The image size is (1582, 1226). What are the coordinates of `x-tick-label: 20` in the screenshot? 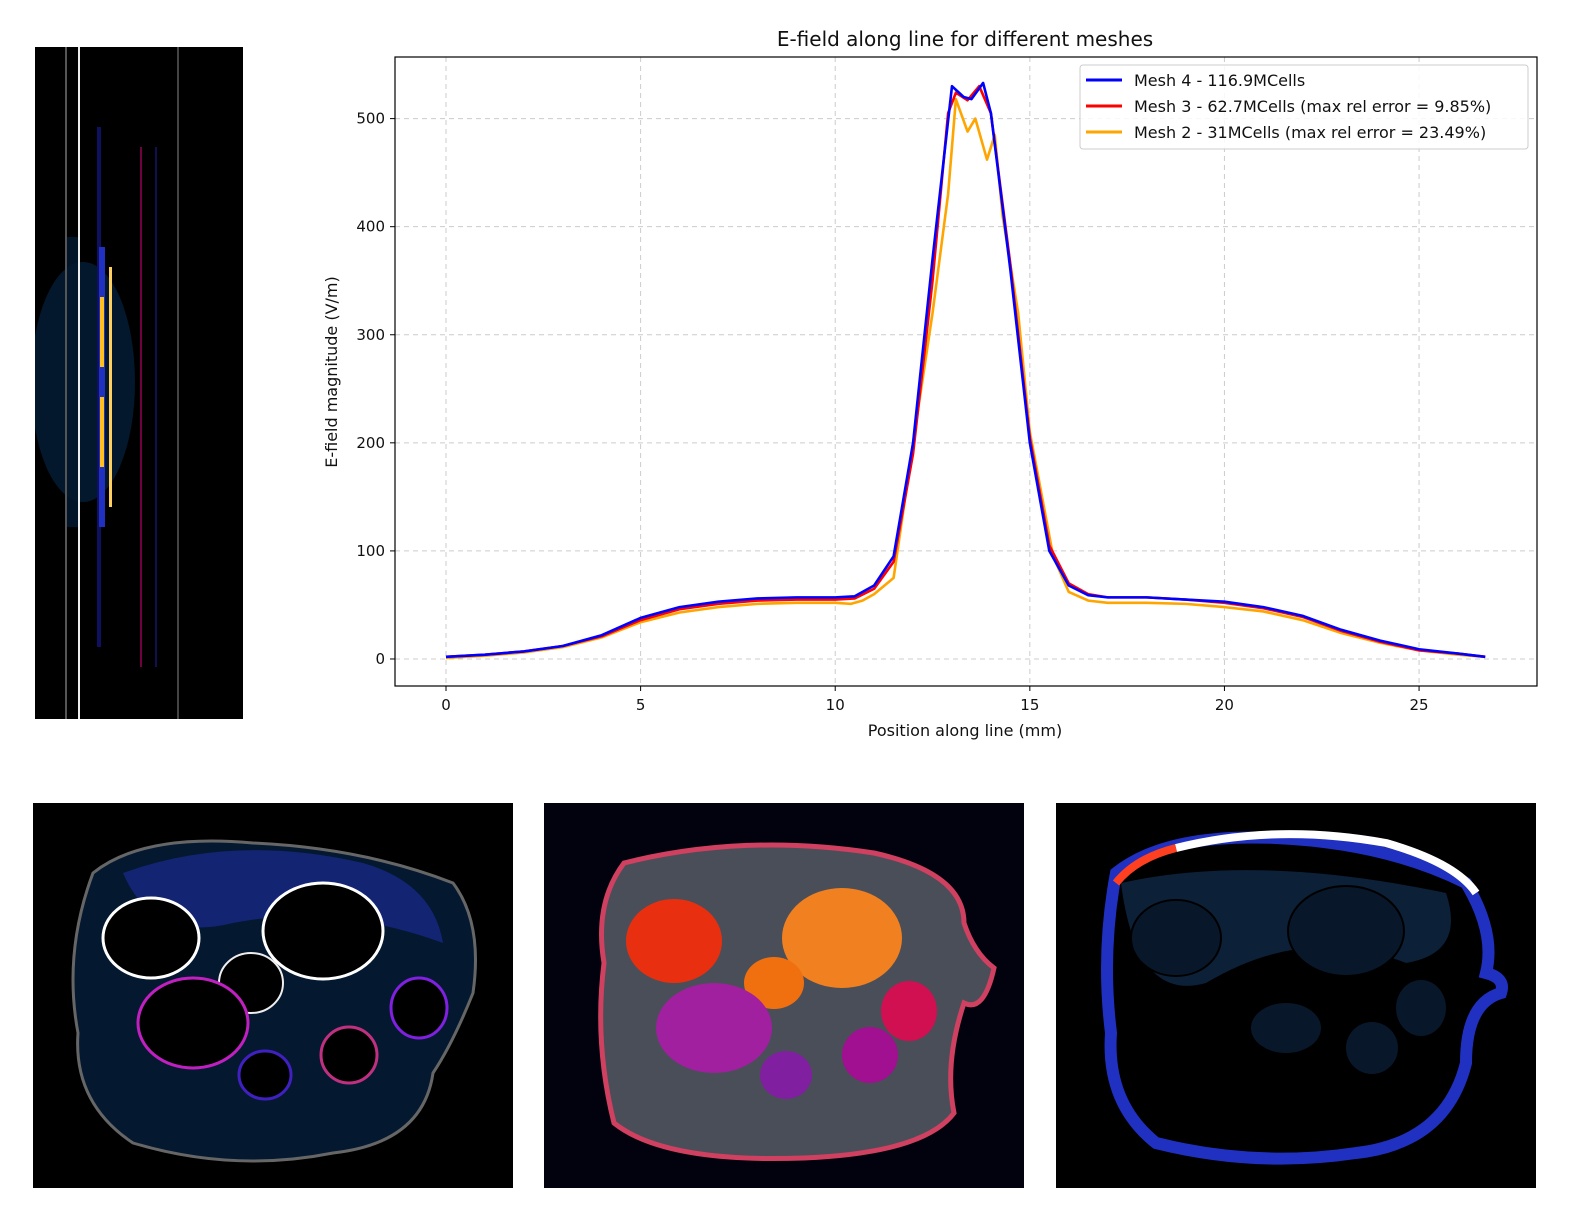 It's located at (1224, 705).